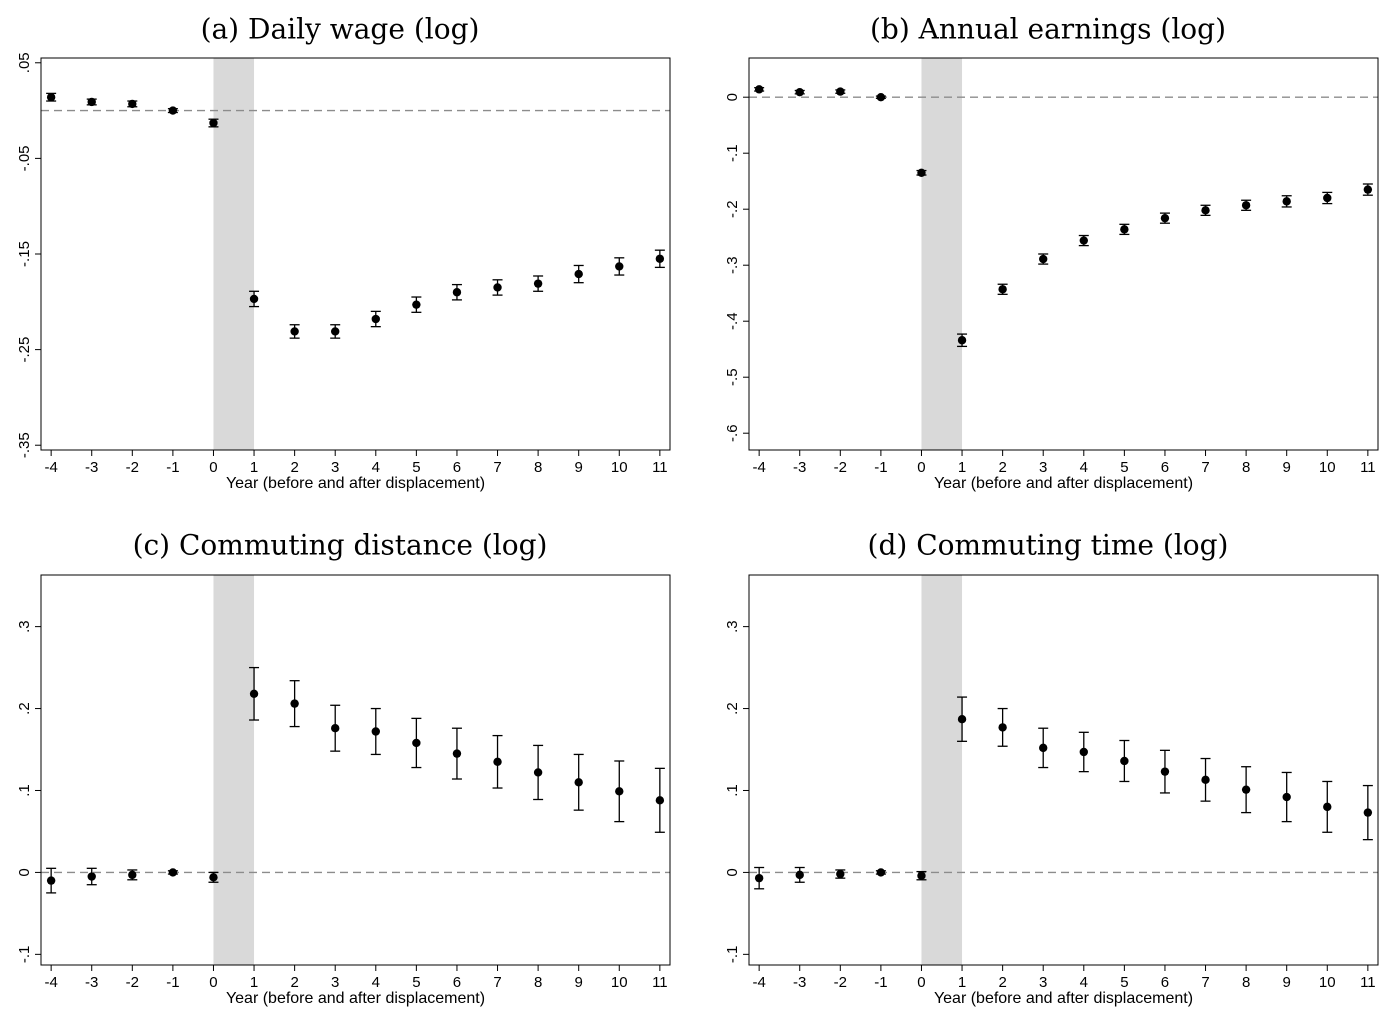 The height and width of the screenshot is (1016, 1379). What do you see at coordinates (732, 790) in the screenshot?
I see `y-tick-label: .1` at bounding box center [732, 790].